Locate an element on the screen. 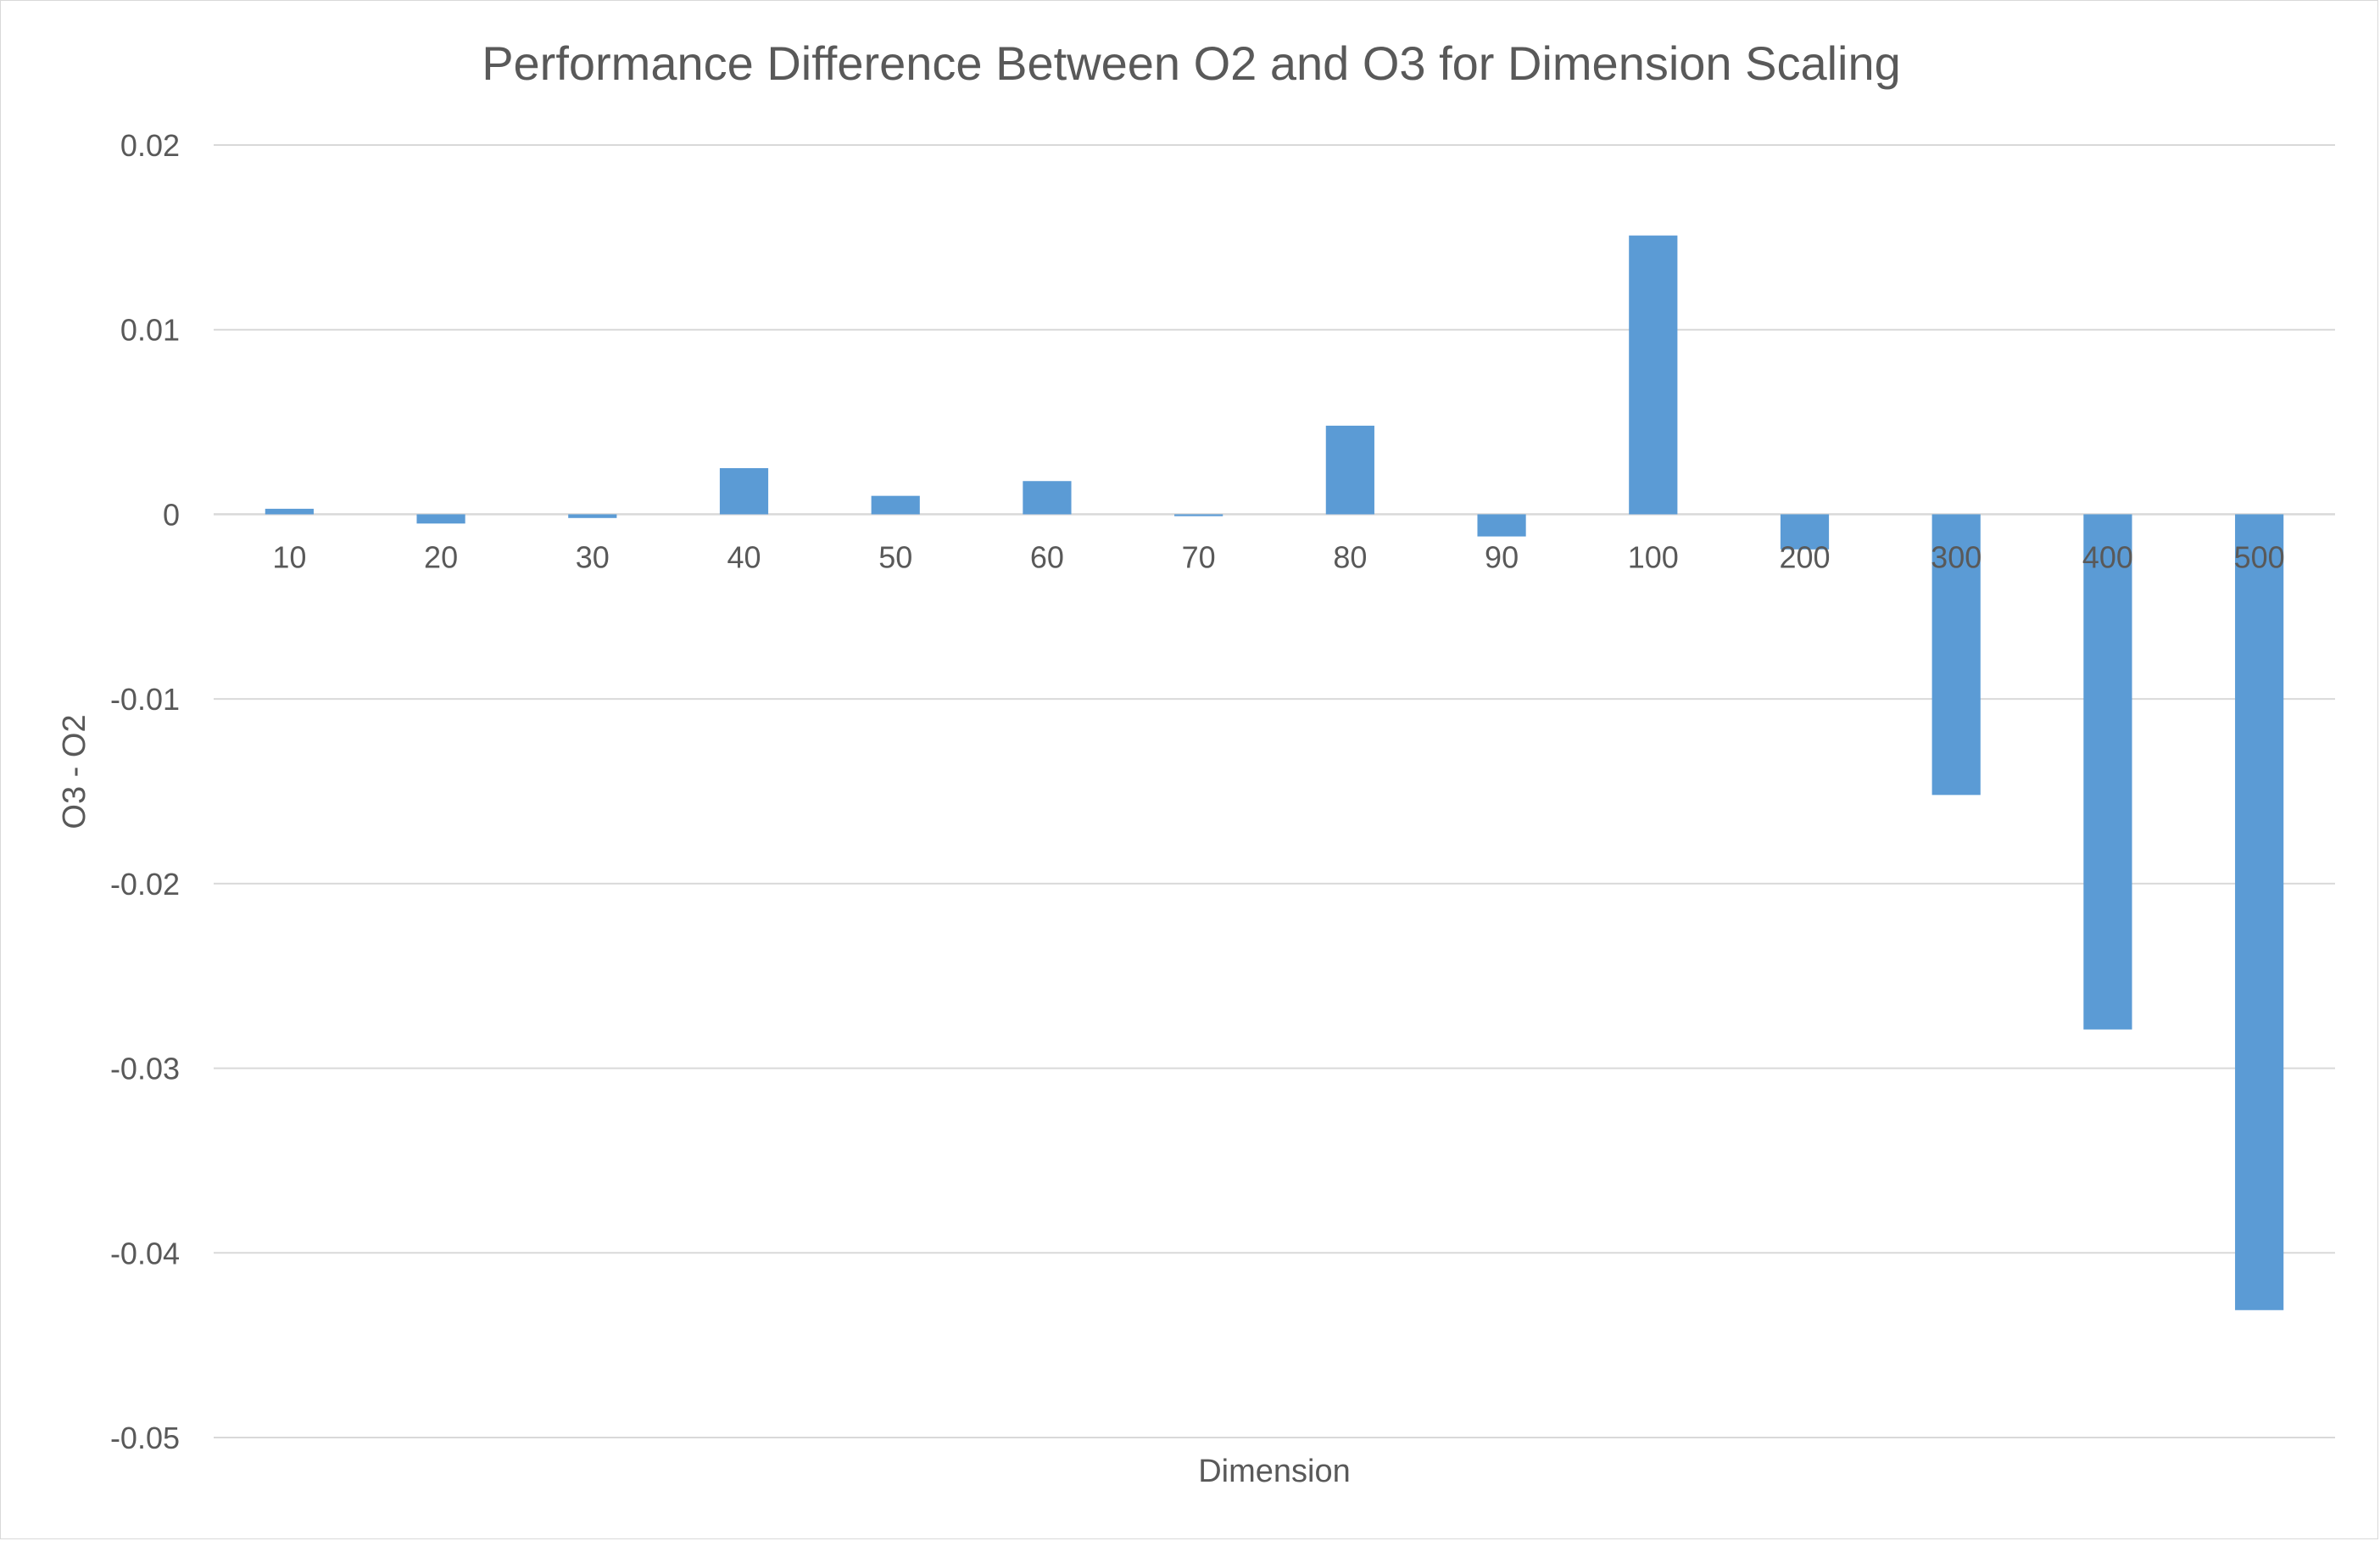 The image size is (2380, 1541). x-axis-title: Dimension is located at coordinates (1274, 1471).